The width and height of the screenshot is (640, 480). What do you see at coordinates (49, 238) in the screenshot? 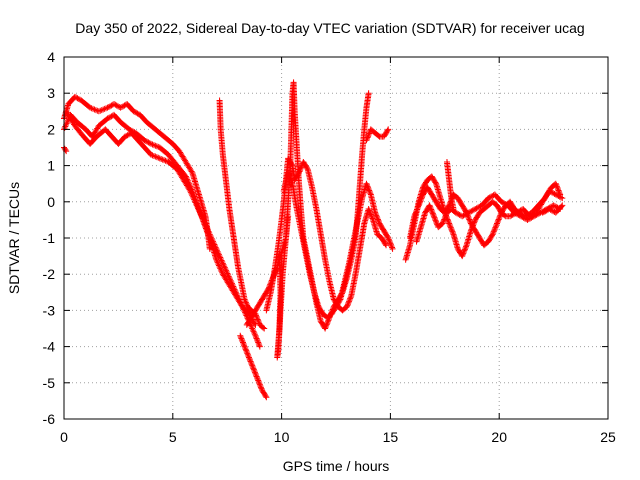
I see `y-axis-tick-labels: -6 -5 -4 -3 -2 -1 0 1 2 3 4` at bounding box center [49, 238].